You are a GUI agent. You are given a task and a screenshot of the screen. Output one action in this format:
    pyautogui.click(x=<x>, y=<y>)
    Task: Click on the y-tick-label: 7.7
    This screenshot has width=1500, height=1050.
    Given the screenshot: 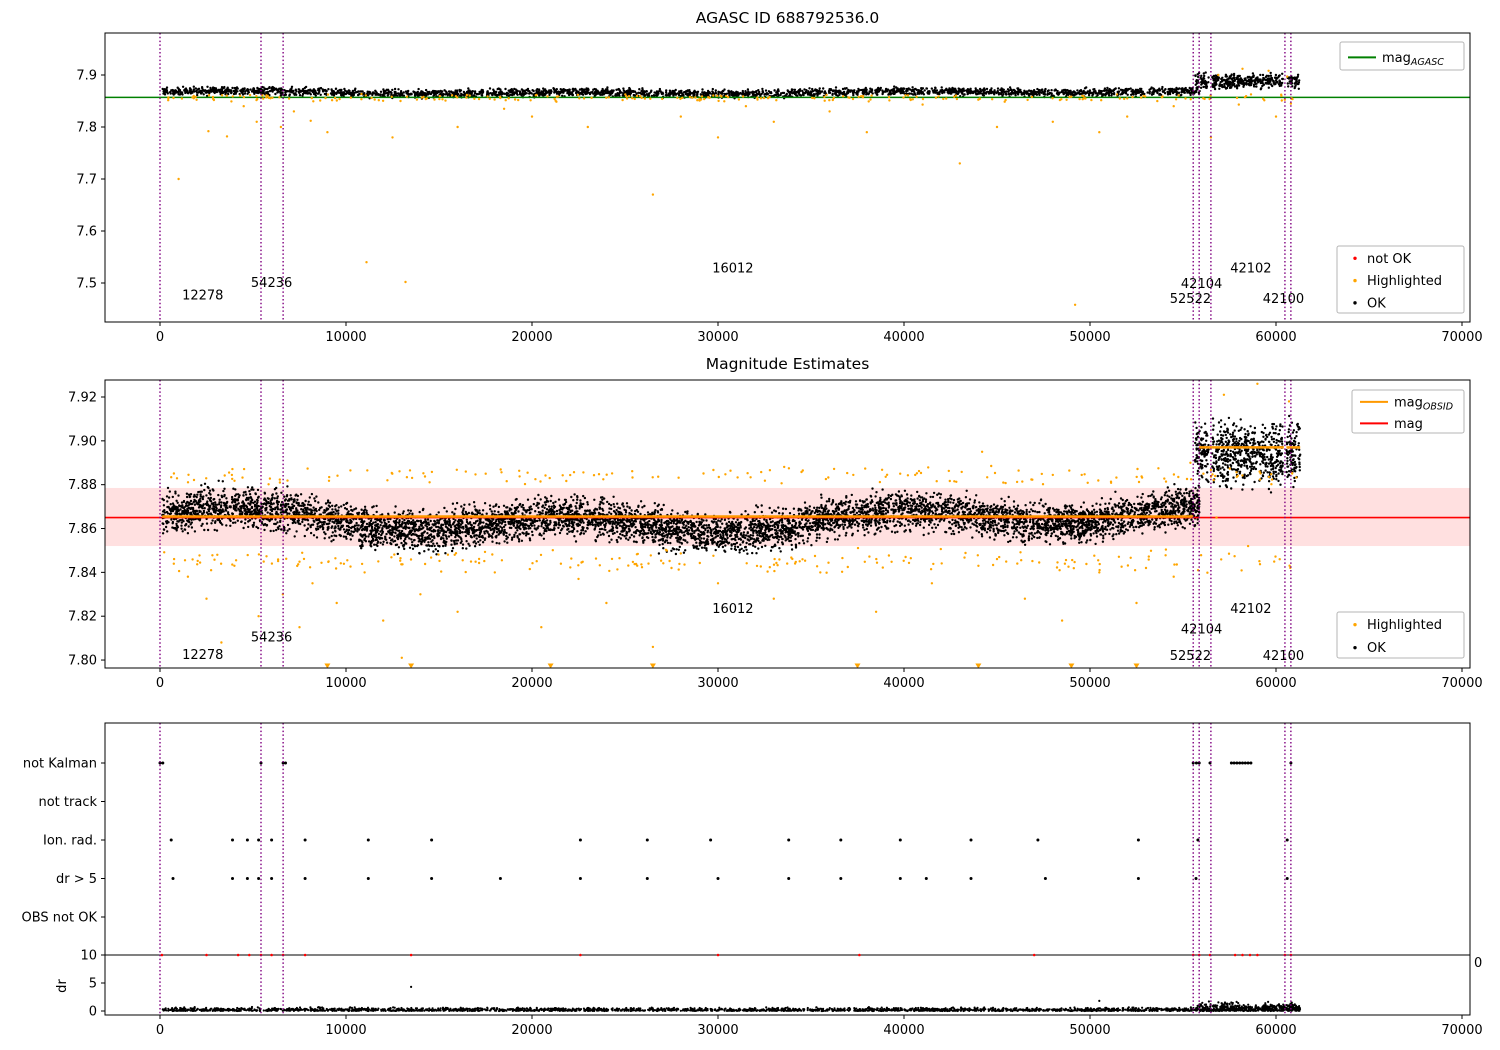 What is the action you would take?
    pyautogui.click(x=86, y=180)
    